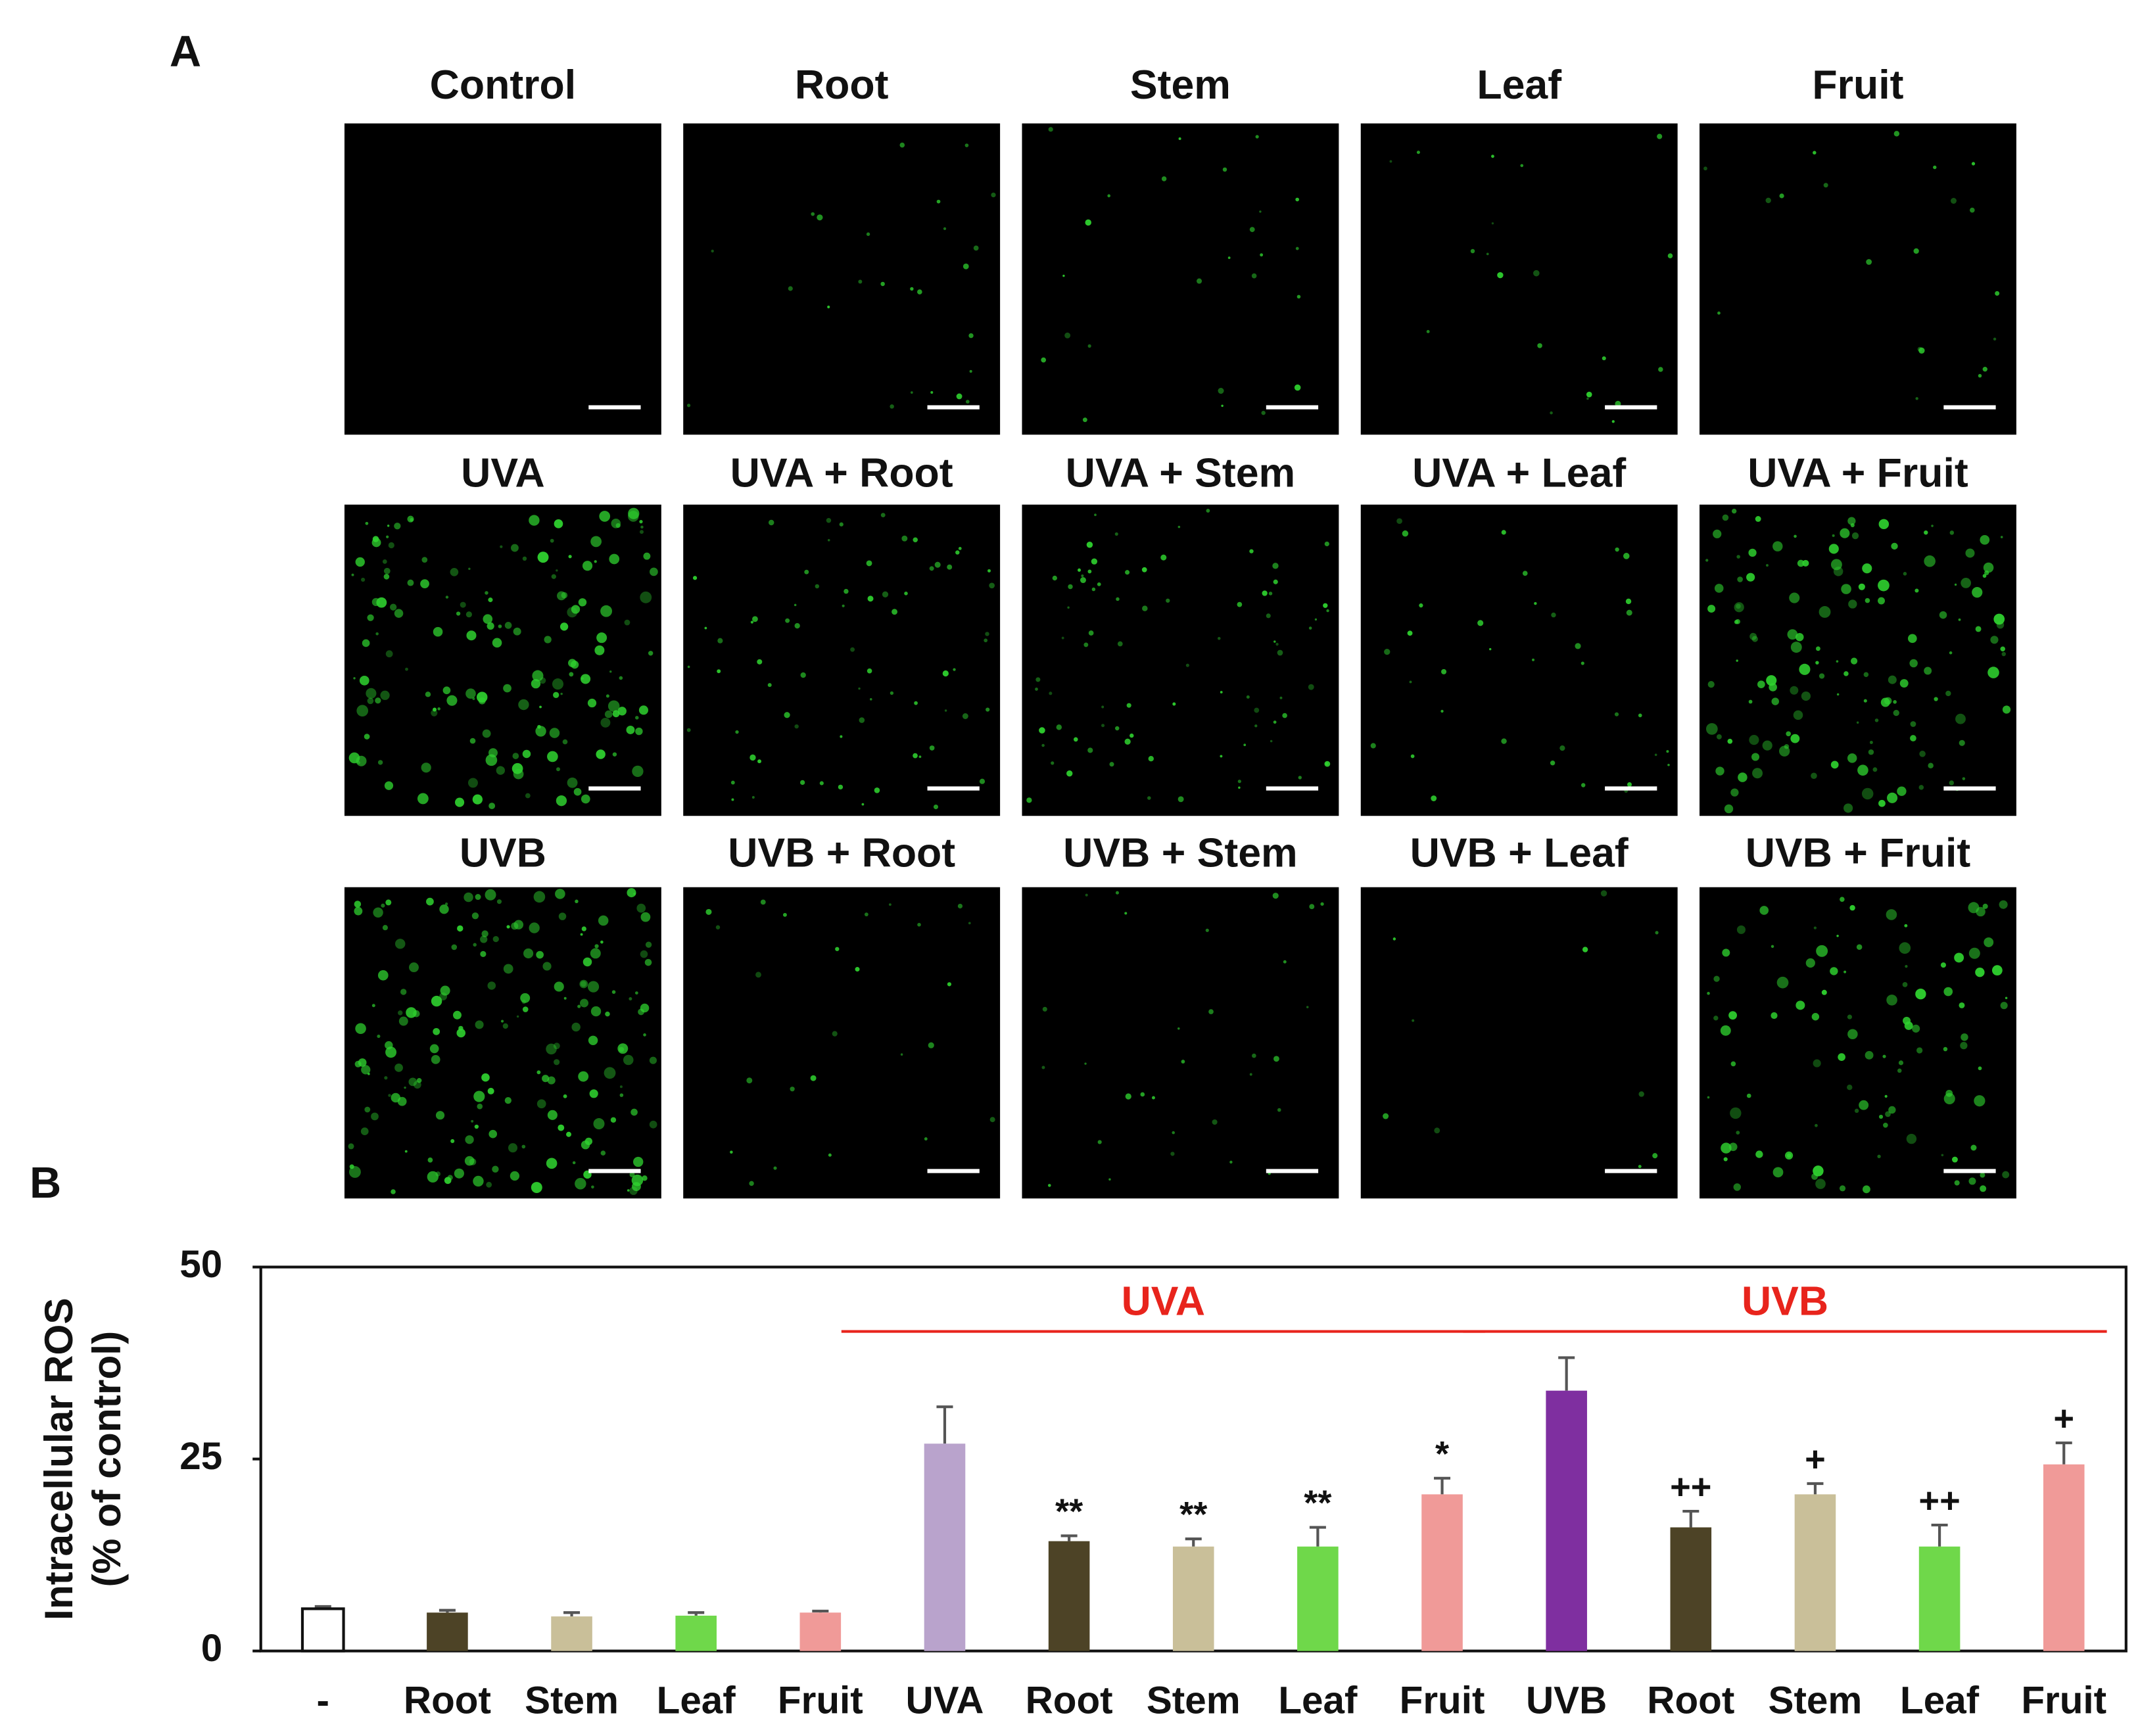 This screenshot has height=1736, width=2140. Describe the element at coordinates (945, 1547) in the screenshot. I see `bar` at that location.